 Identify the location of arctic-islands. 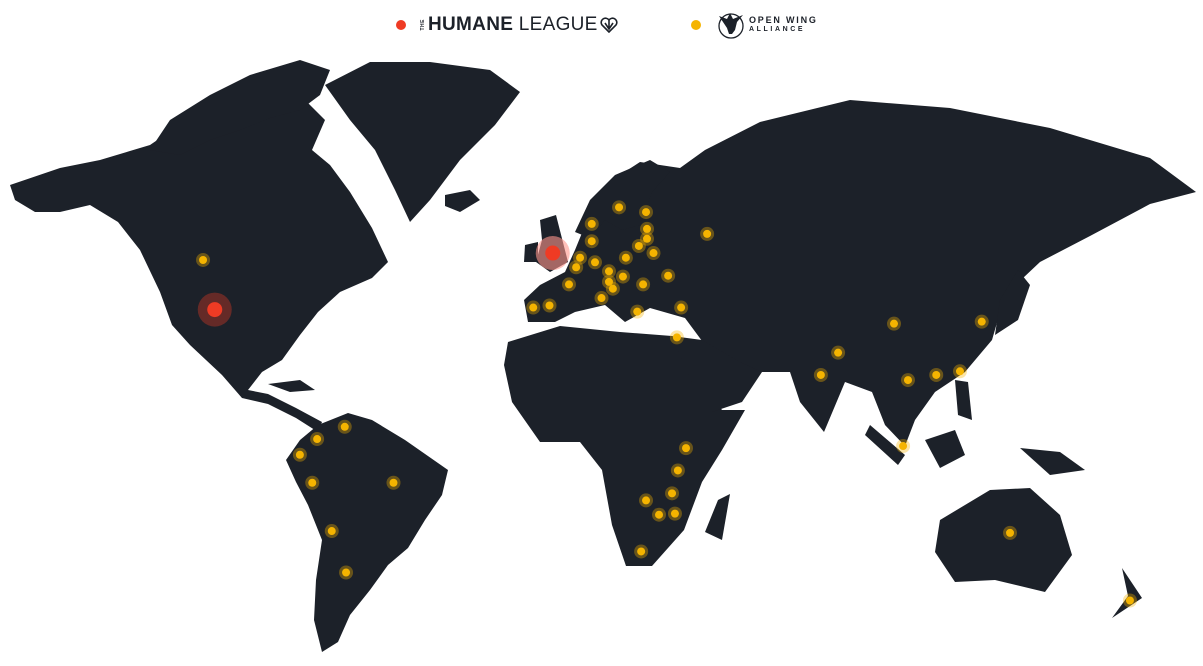
(240, 107).